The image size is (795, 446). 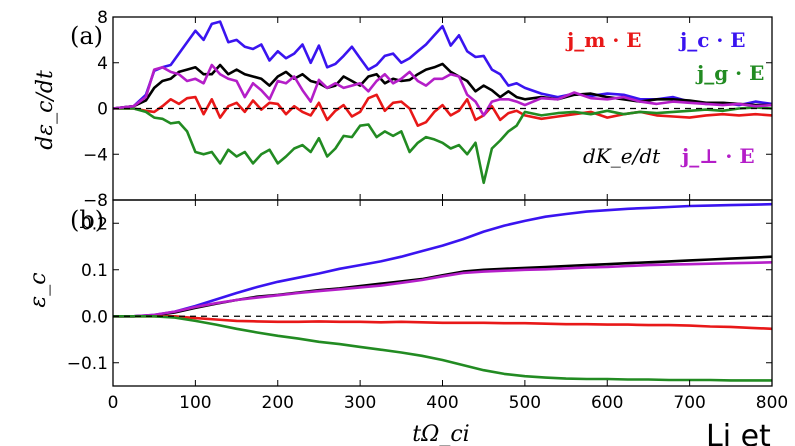 What do you see at coordinates (607, 403) in the screenshot?
I see `panel-b-xtick-label: 600` at bounding box center [607, 403].